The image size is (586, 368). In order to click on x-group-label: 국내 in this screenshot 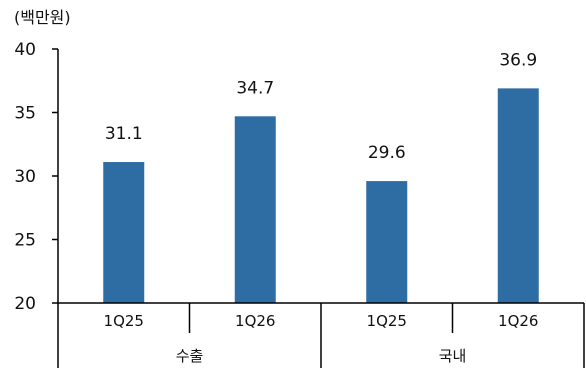, I will do `click(453, 356)`.